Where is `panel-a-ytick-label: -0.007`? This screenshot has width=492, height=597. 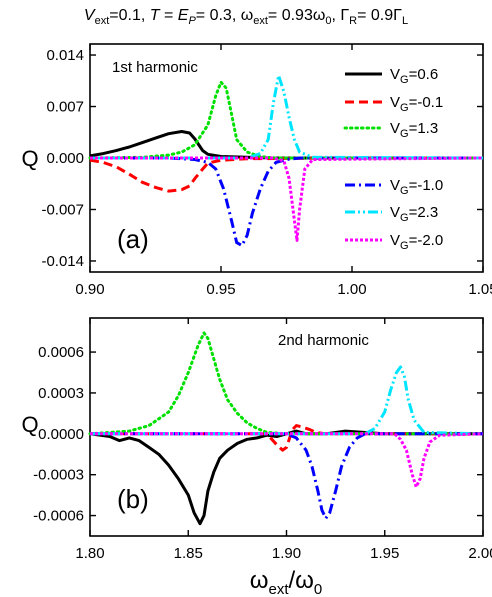 panel-a-ytick-label: -0.007 is located at coordinates (62, 209).